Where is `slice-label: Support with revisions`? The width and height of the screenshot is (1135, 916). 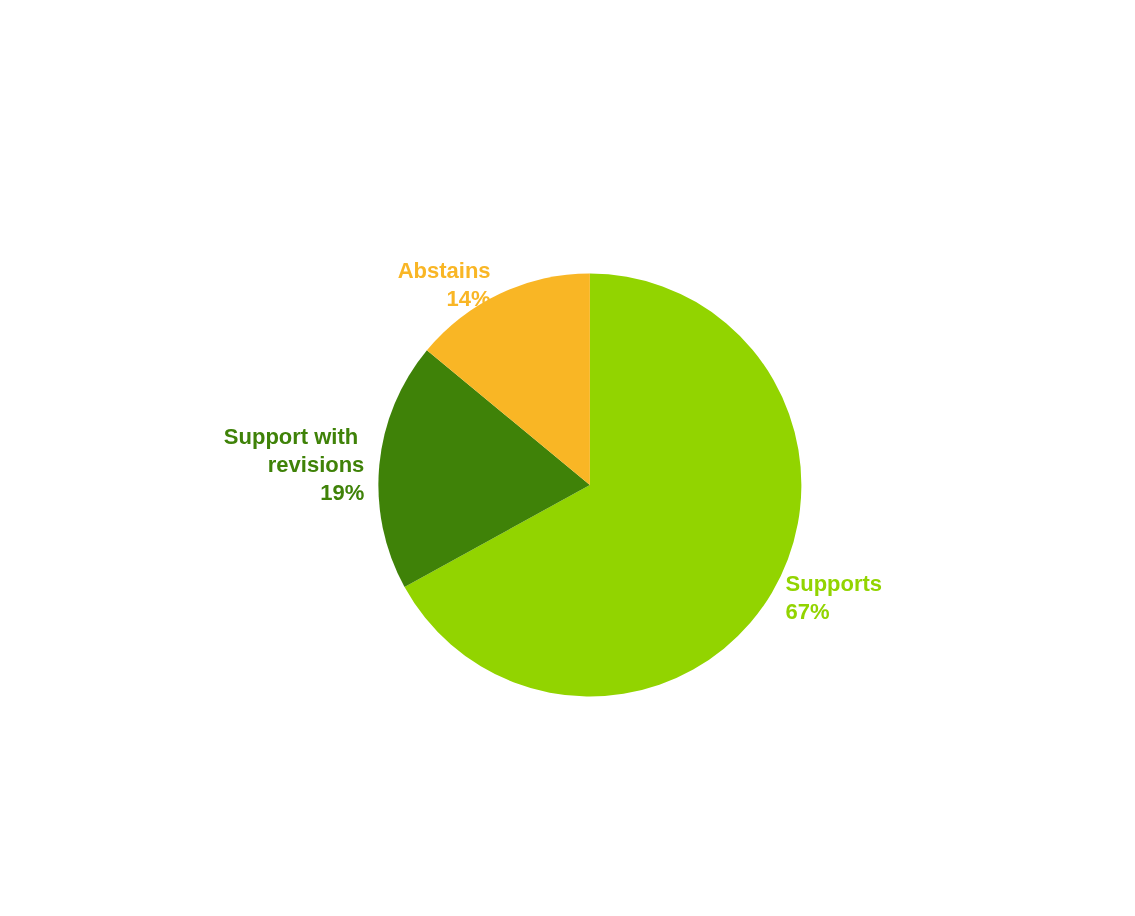 slice-label: Support with revisions is located at coordinates (294, 450).